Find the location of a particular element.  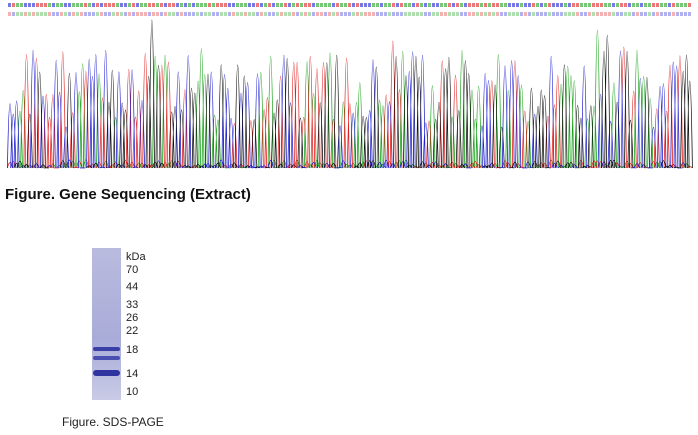

unit-label: kDa is located at coordinates (136, 257).